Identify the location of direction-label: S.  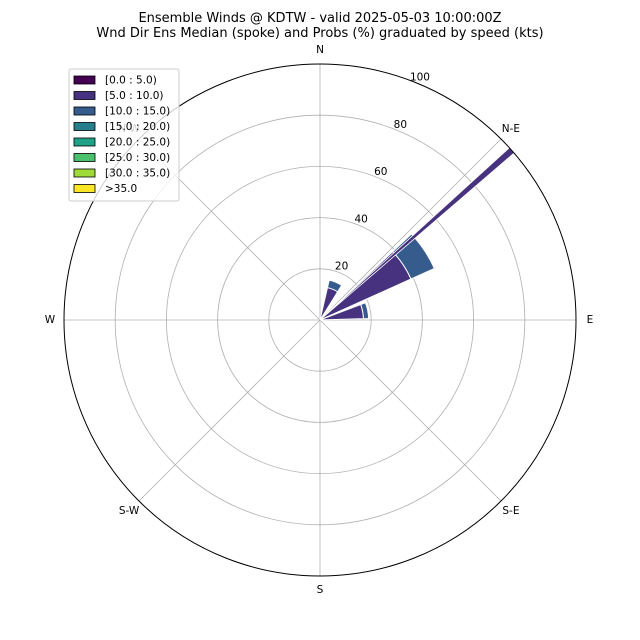
(320, 590).